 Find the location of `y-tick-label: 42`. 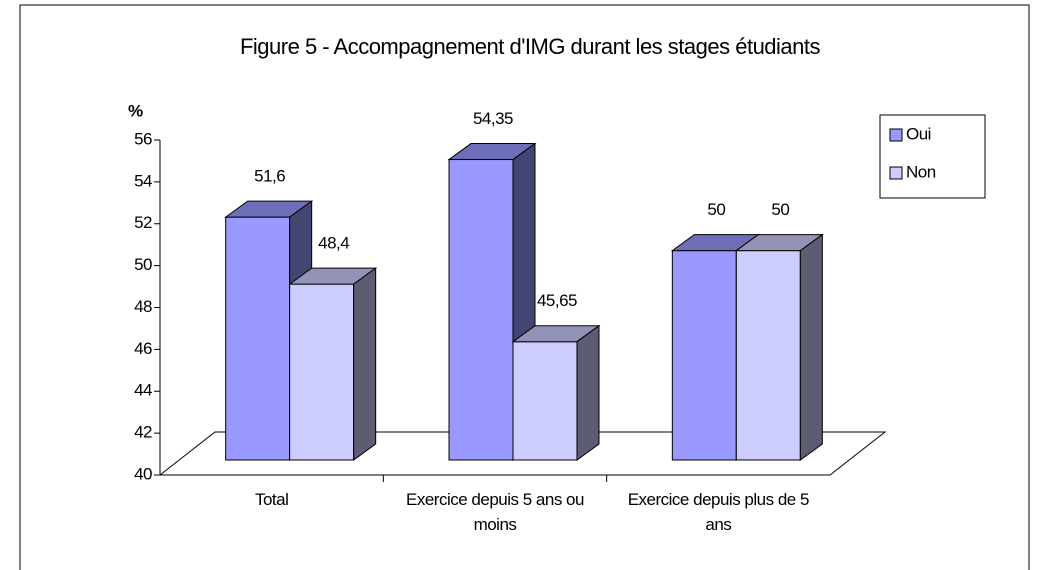

y-tick-label: 42 is located at coordinates (143, 432).